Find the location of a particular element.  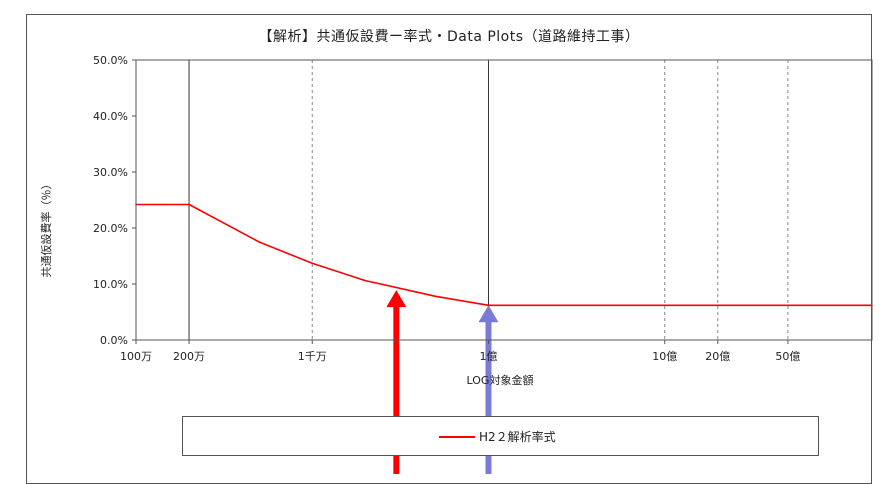

y-tick-label: 0.0% is located at coordinates (114, 340).